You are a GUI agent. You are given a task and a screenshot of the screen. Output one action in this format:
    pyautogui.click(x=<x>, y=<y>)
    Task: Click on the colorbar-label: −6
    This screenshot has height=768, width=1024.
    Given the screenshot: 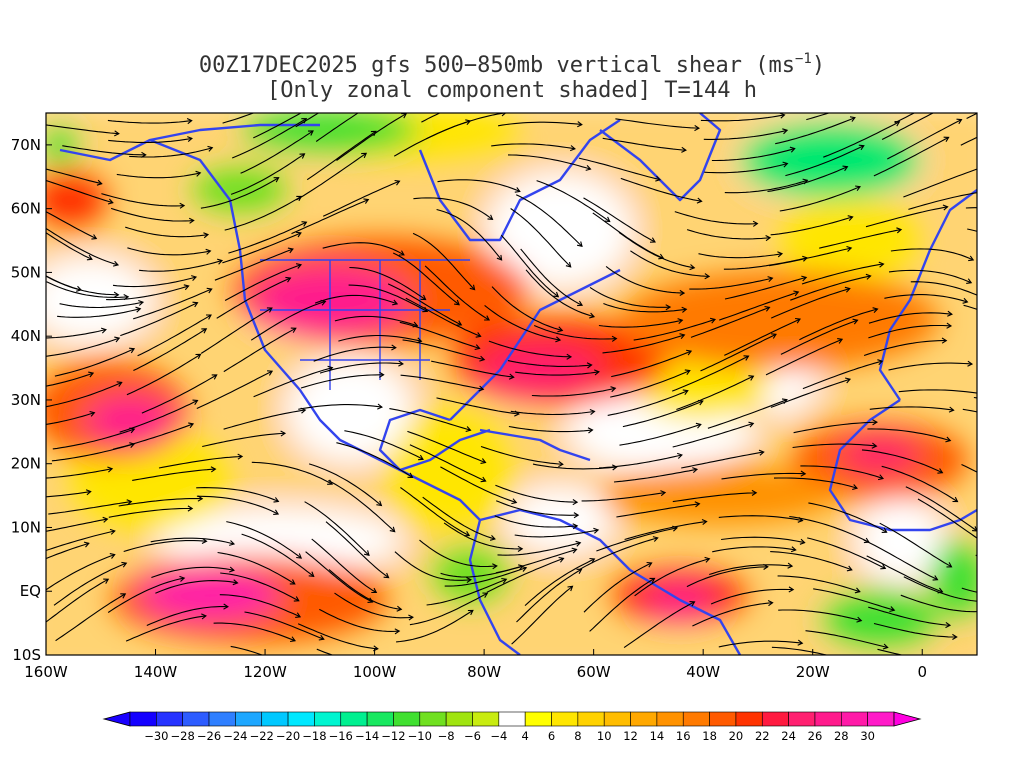 What is the action you would take?
    pyautogui.click(x=472, y=736)
    